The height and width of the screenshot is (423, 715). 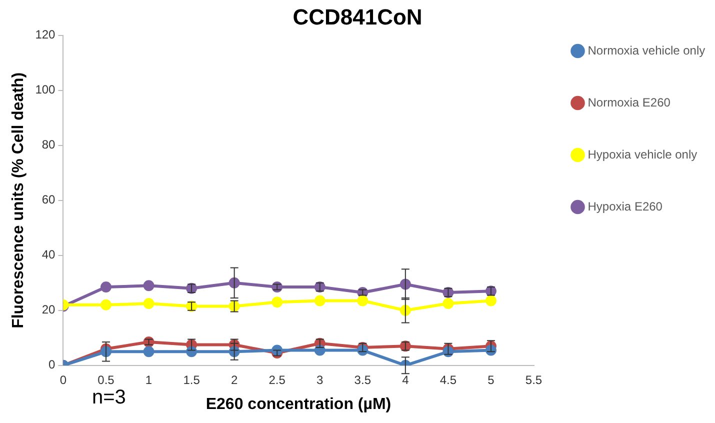 I want to click on legend-label: Normoxia E260, so click(x=629, y=102).